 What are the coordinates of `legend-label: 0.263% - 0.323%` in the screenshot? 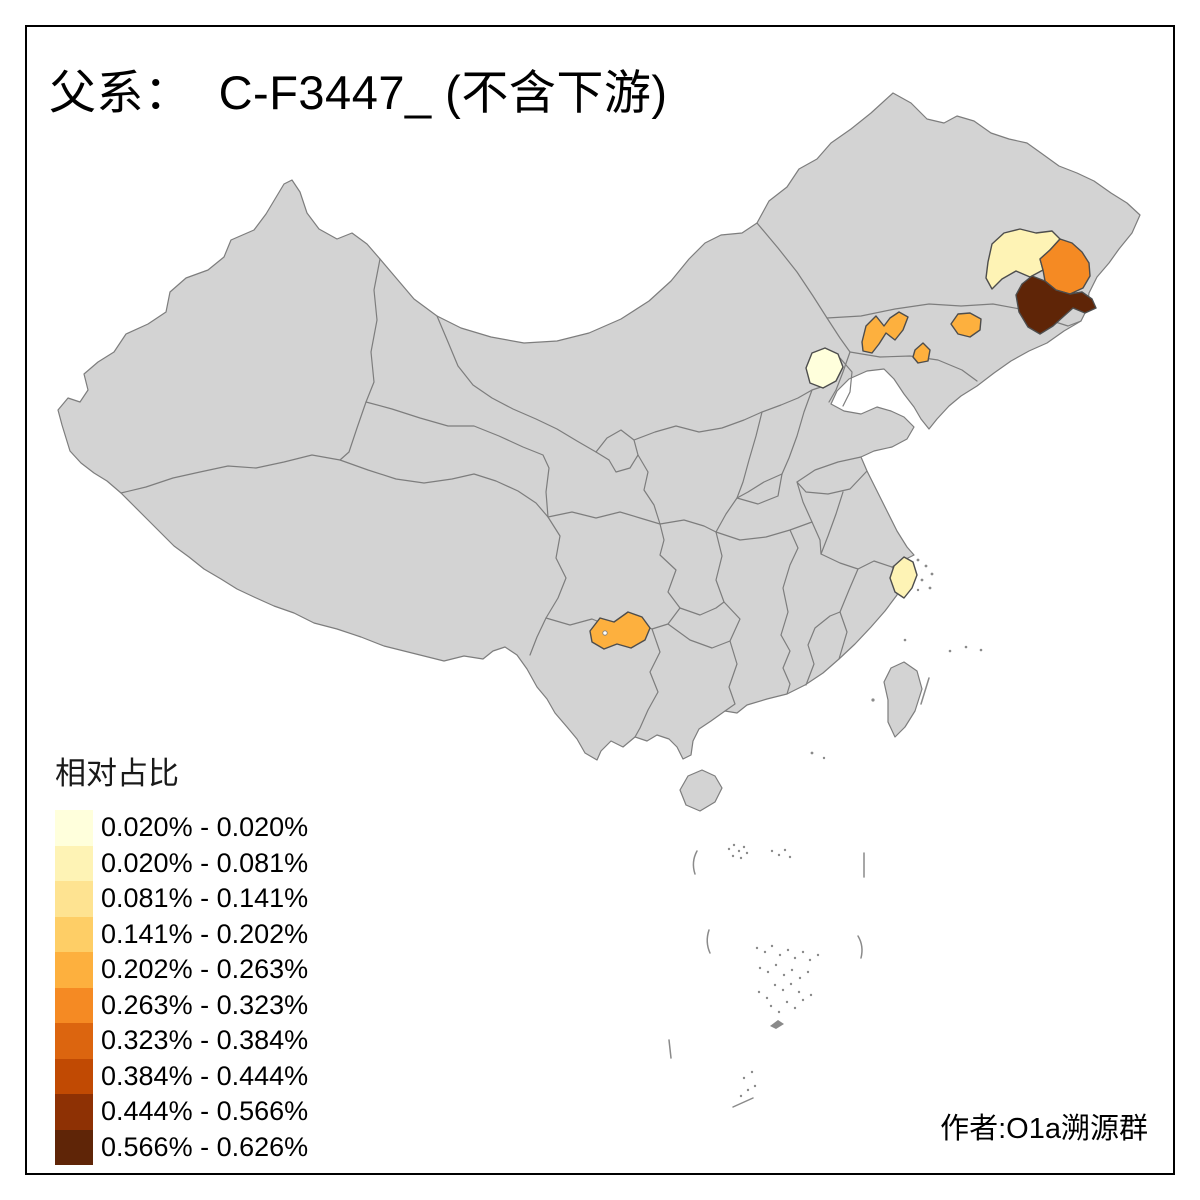 It's located at (205, 1004).